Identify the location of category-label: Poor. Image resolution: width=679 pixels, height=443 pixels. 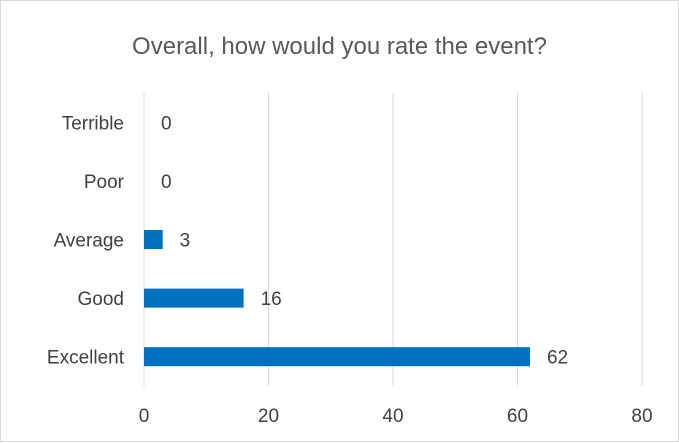
(104, 182).